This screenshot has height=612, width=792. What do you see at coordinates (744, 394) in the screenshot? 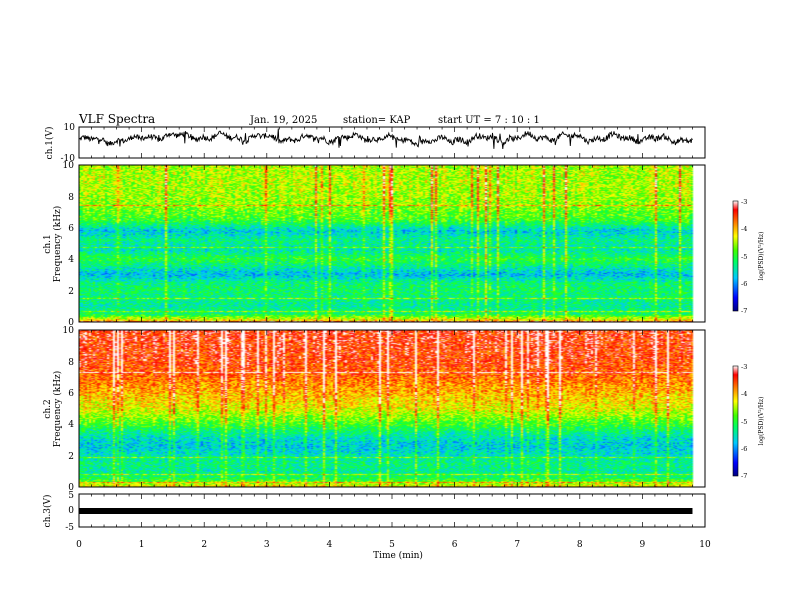
I see `cb2-tick-neg4: -4` at bounding box center [744, 394].